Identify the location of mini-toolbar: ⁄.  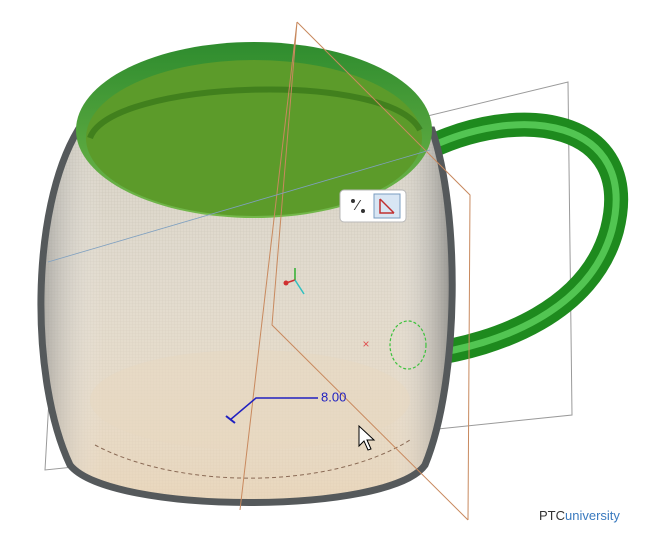
(373, 206).